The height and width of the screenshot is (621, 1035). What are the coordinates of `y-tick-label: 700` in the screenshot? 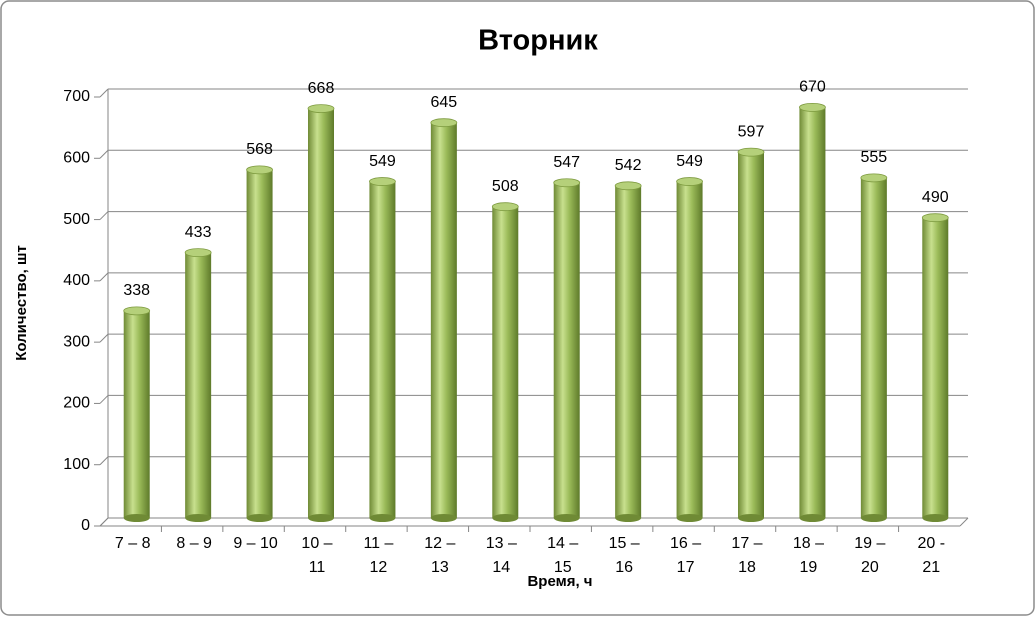 It's located at (76, 96).